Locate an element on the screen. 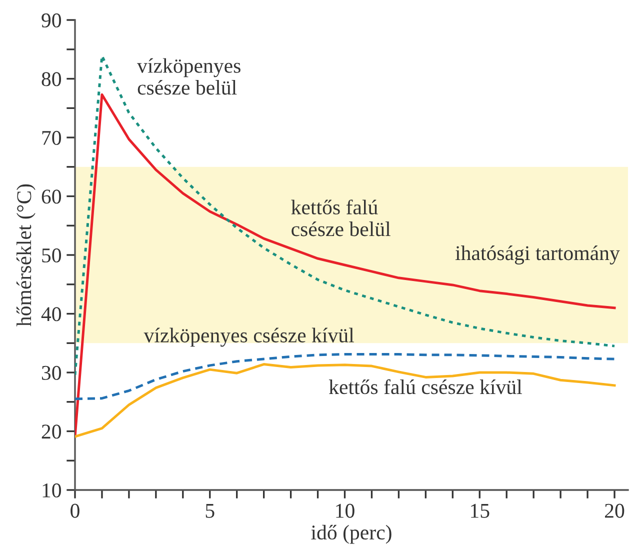 This screenshot has width=636, height=545. series-label: vízköpenyes csésze kívül is located at coordinates (249, 337).